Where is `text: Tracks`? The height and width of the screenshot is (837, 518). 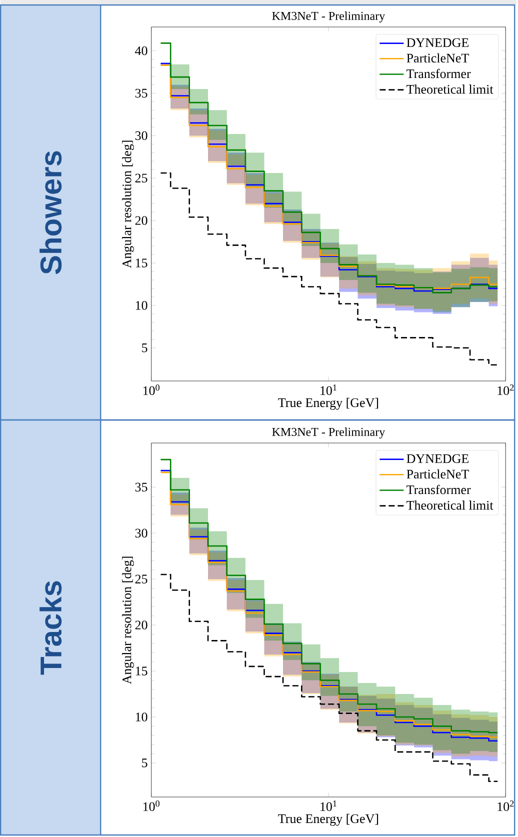
text: Tracks is located at coordinates (51, 628).